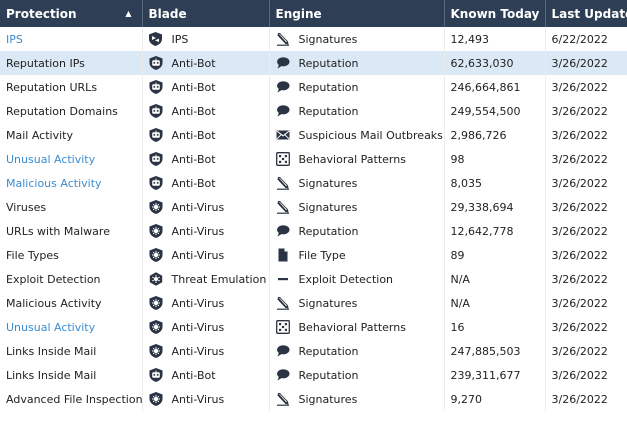  What do you see at coordinates (156, 279) in the screenshot?
I see `threat-emulation-icon` at bounding box center [156, 279].